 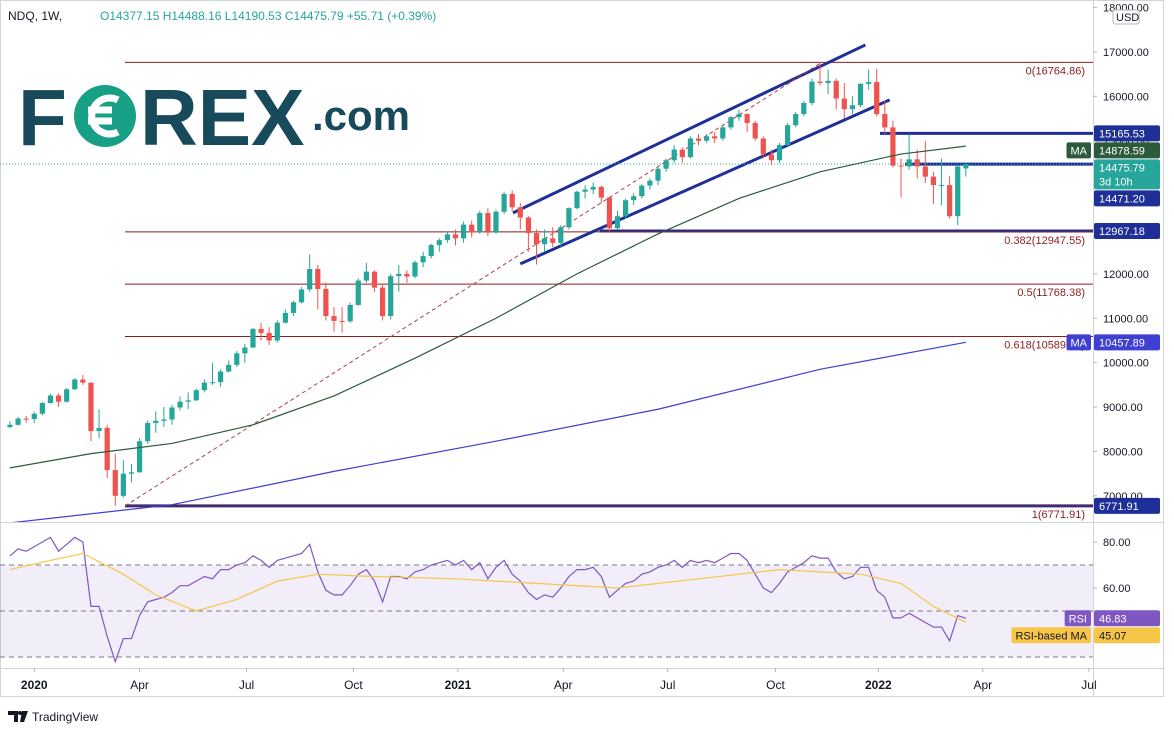 I want to click on axis-tag-label: 45.07, so click(x=1113, y=636).